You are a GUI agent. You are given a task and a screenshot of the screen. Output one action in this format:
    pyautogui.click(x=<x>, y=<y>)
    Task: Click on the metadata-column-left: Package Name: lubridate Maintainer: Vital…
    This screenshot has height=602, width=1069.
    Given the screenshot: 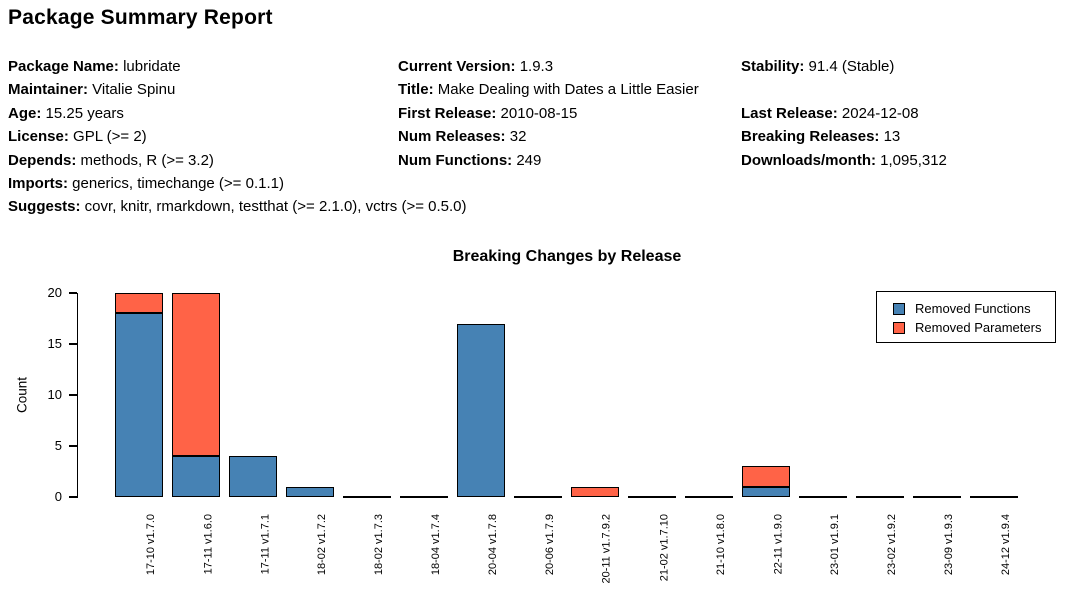 What is the action you would take?
    pyautogui.click(x=237, y=137)
    